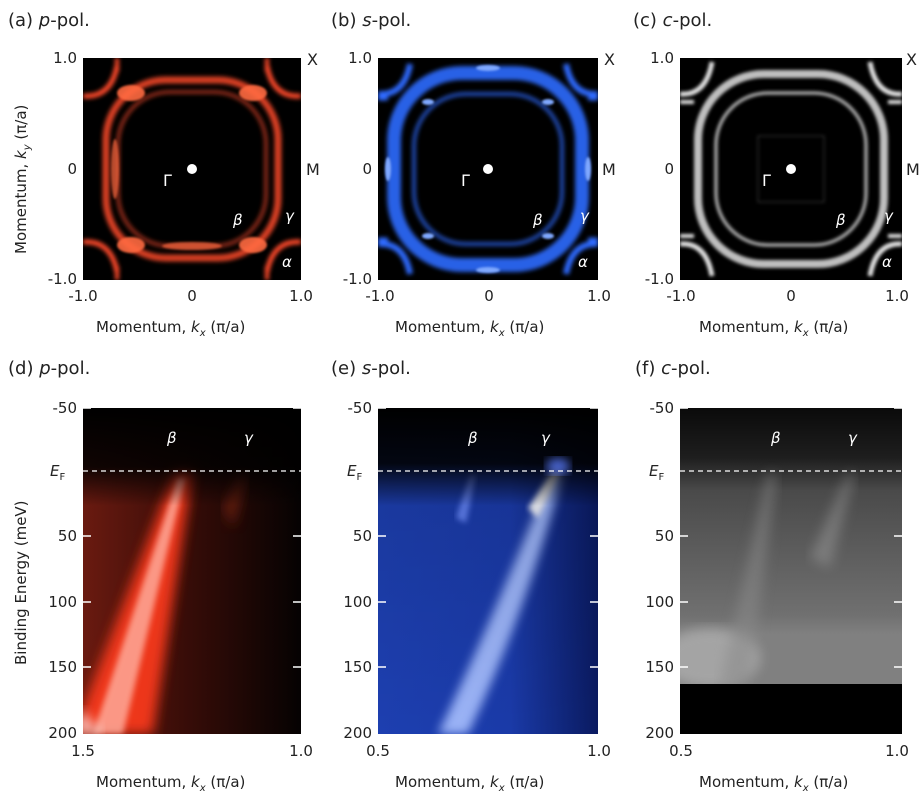 The width and height of the screenshot is (922, 801). Describe the element at coordinates (301, 296) in the screenshot. I see `fs-a-xtick-right: 1.0` at that location.